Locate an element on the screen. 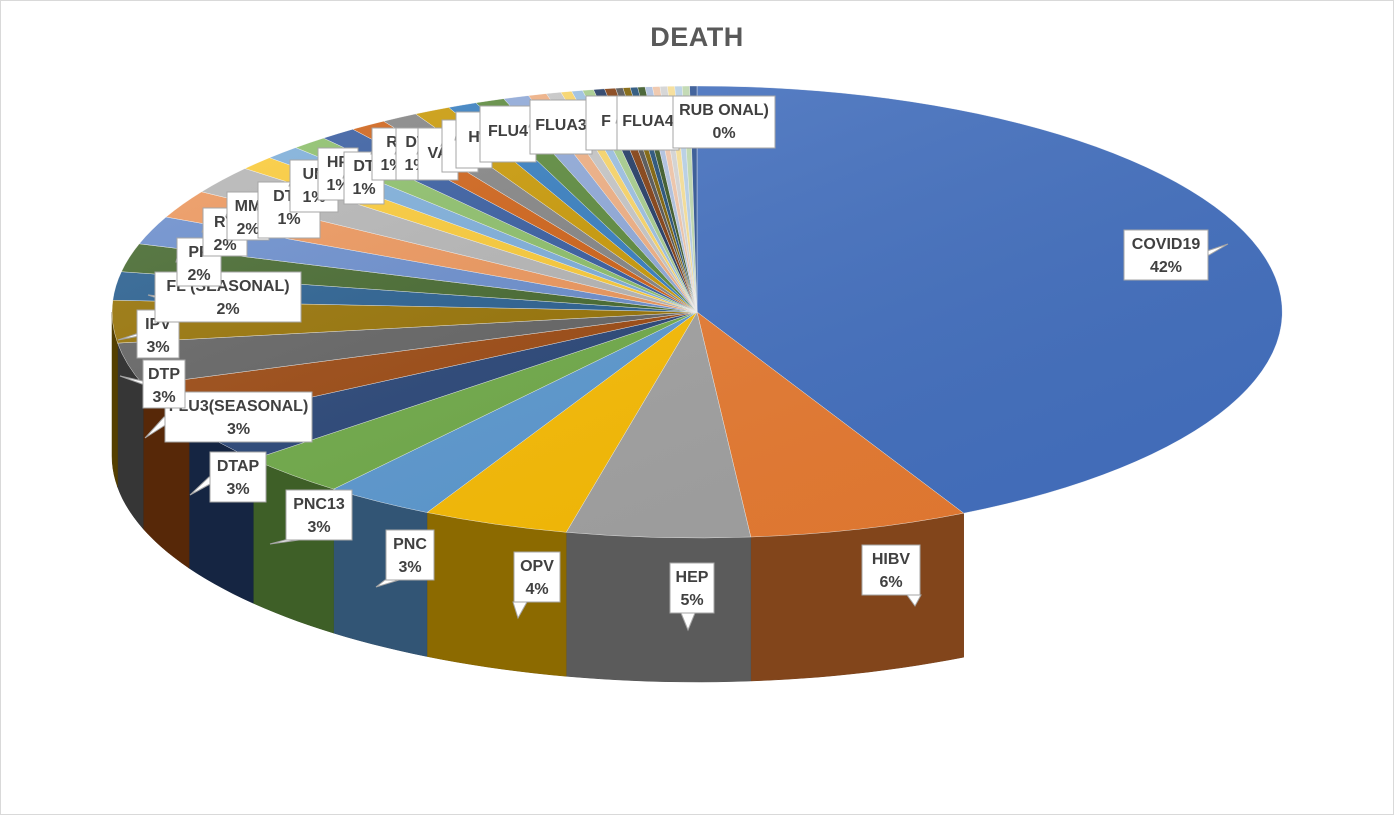  callout-flu4: FLU4 is located at coordinates (507, 134).